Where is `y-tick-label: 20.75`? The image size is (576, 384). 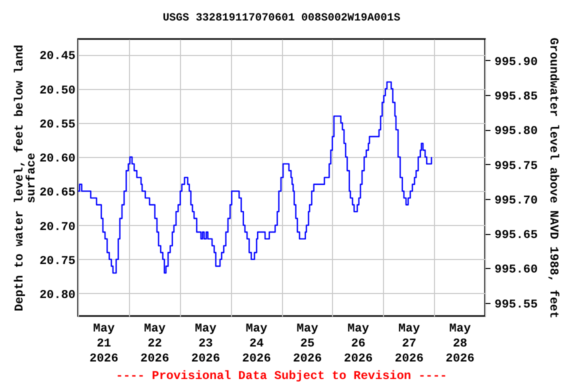
y-tick-label: 20.75 is located at coordinates (57, 261).